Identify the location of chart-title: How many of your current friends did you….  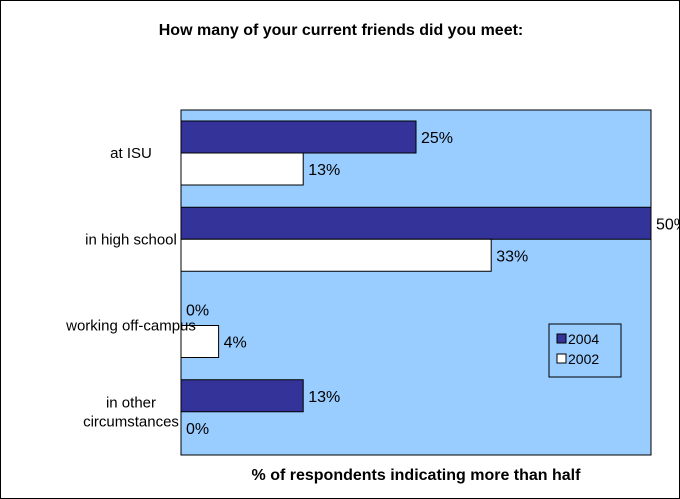
(341, 30).